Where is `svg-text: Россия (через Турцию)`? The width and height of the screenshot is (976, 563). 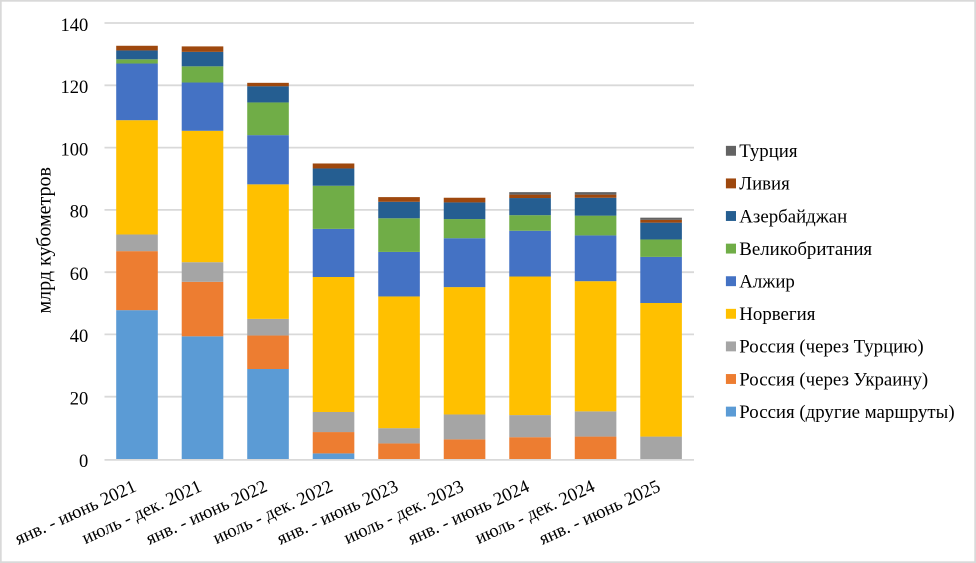 svg-text: Россия (через Турцию) is located at coordinates (831, 347).